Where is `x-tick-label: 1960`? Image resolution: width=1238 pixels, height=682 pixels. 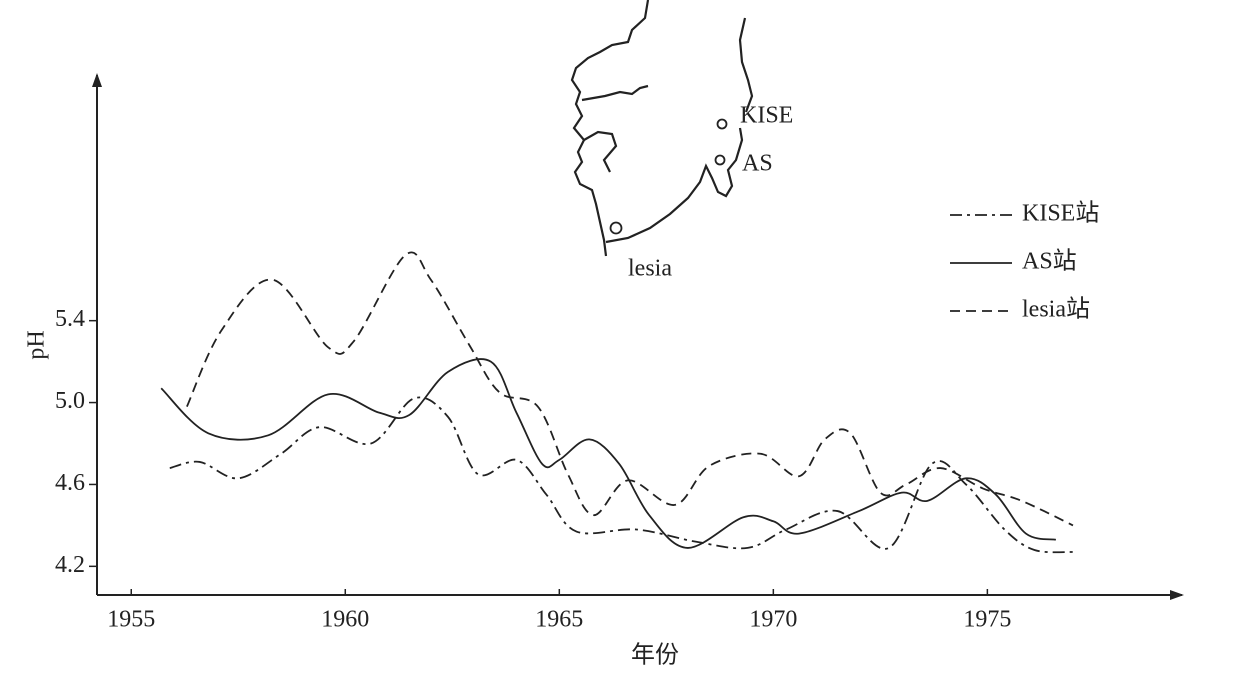
x-tick-label: 1960 is located at coordinates (345, 620).